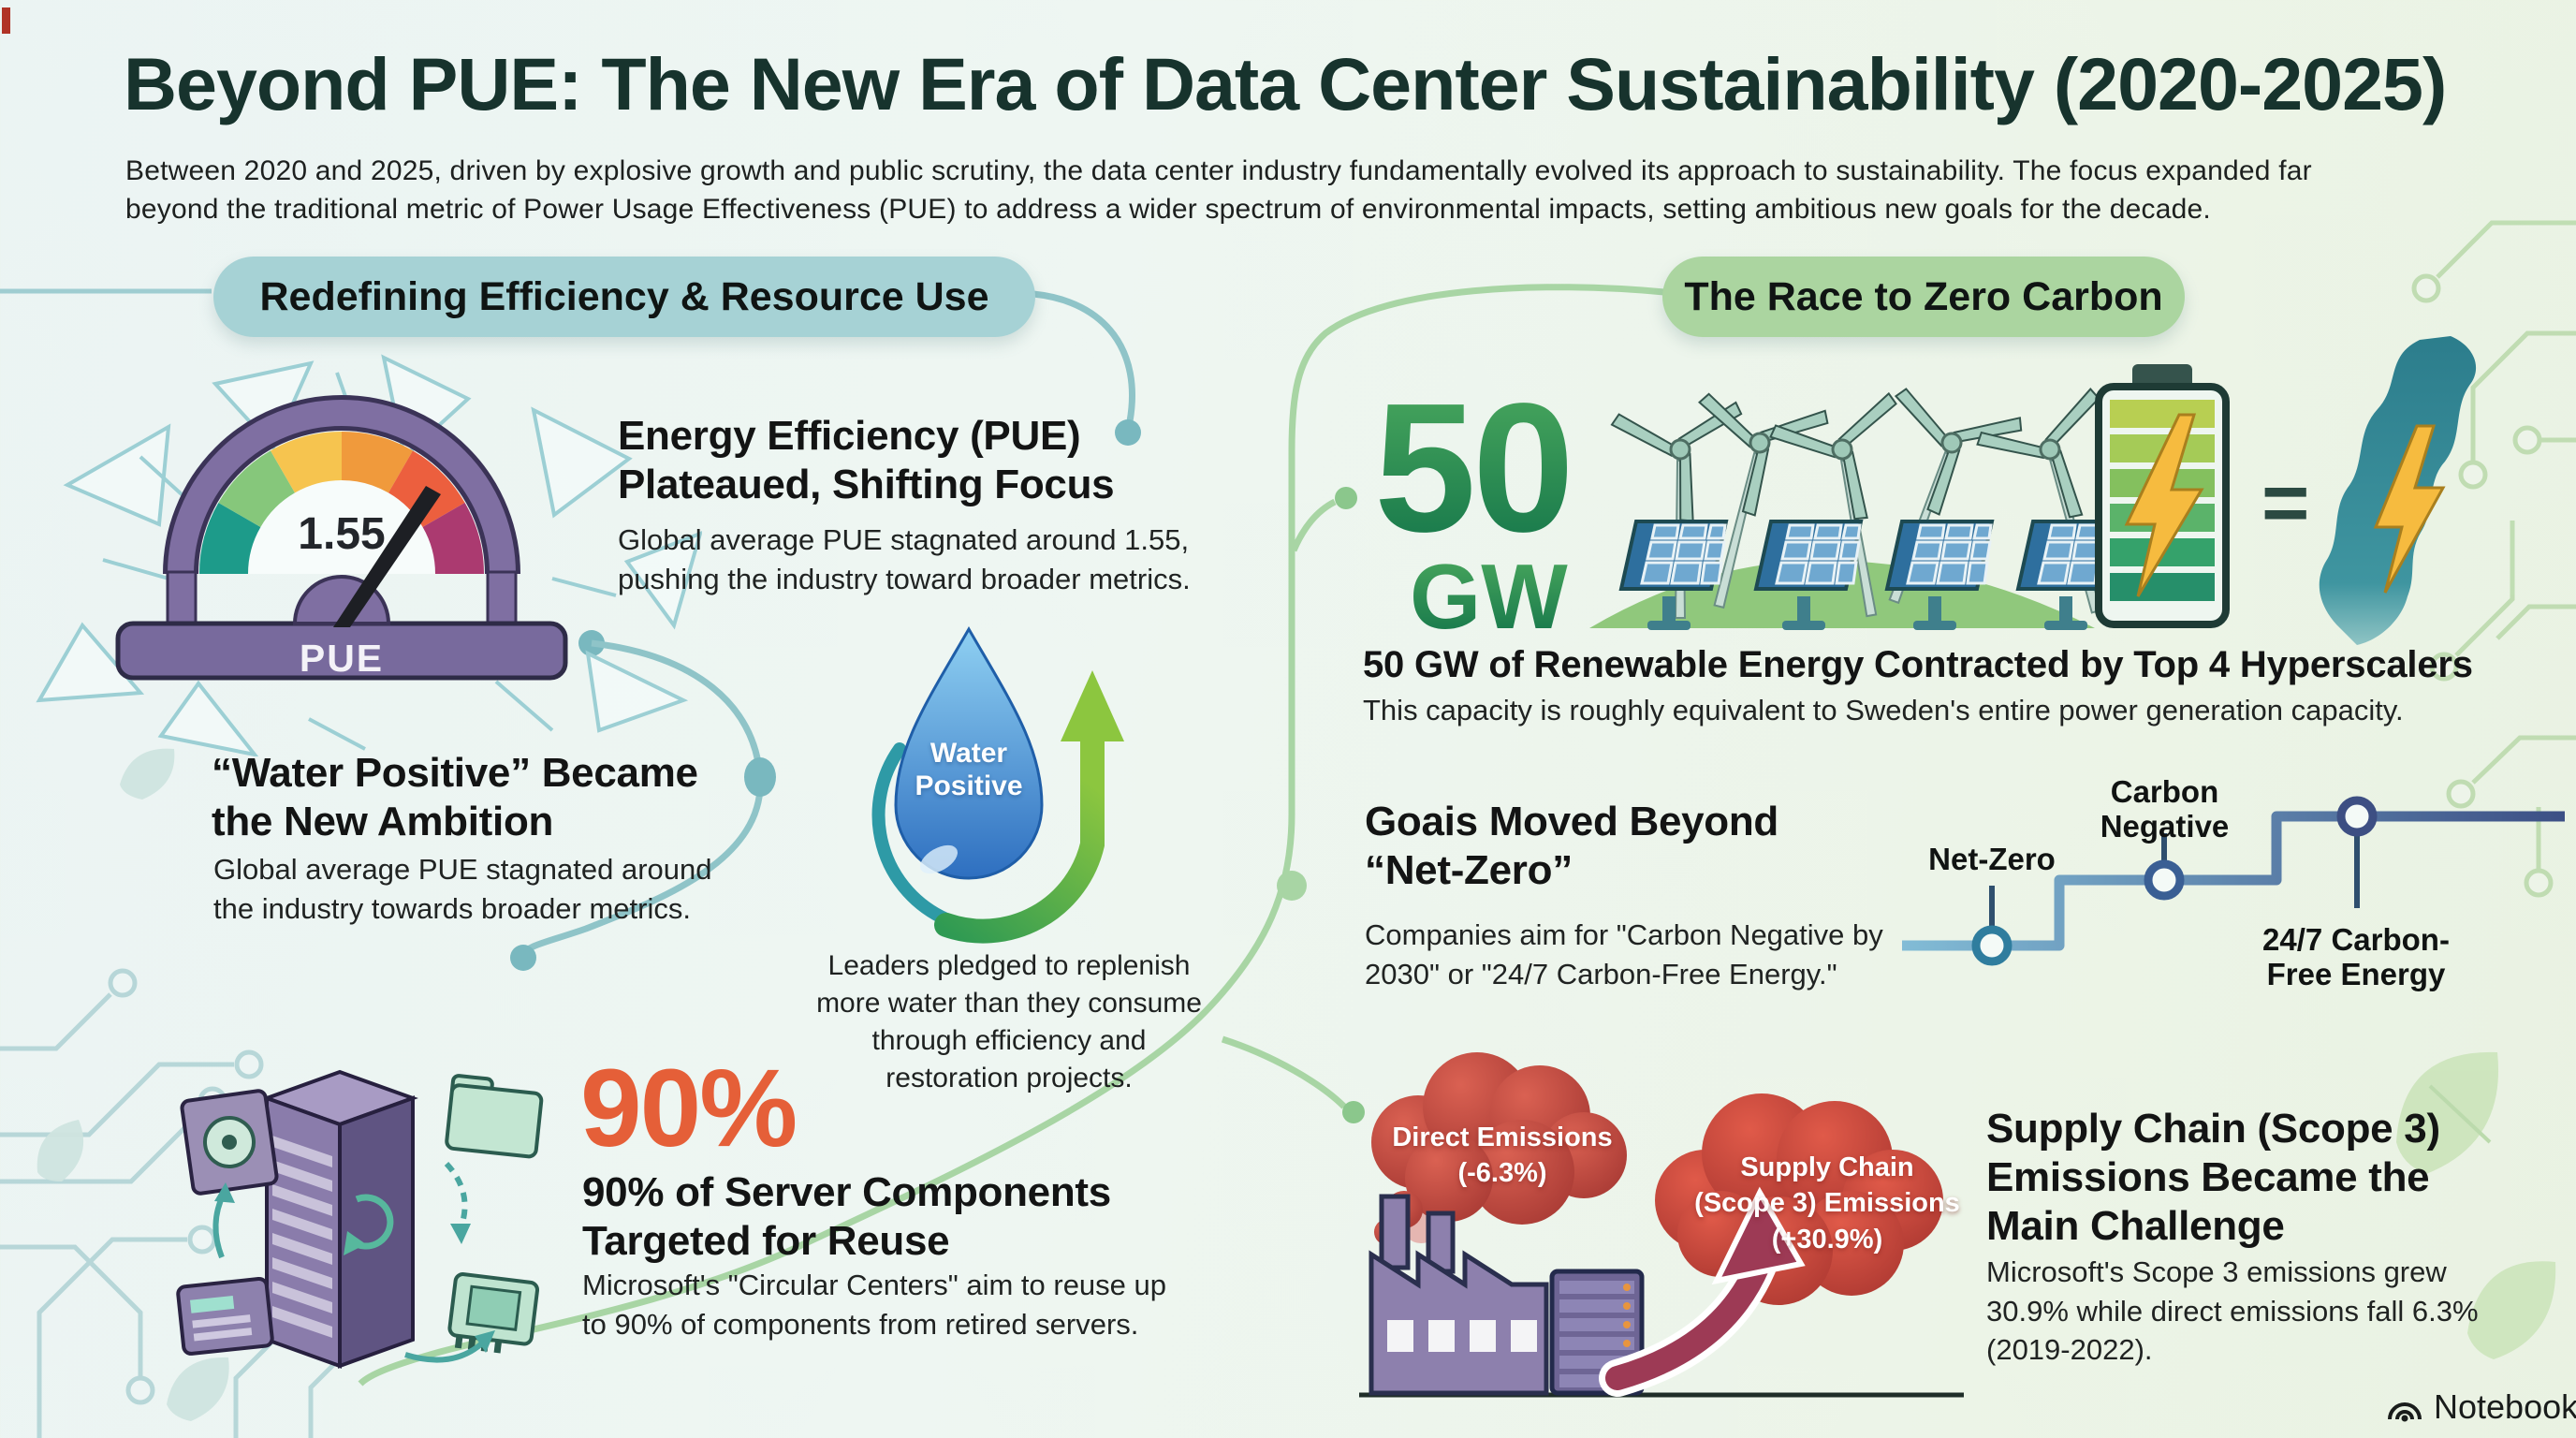  What do you see at coordinates (912, 834) in the screenshot?
I see `teal-arc-decoration` at bounding box center [912, 834].